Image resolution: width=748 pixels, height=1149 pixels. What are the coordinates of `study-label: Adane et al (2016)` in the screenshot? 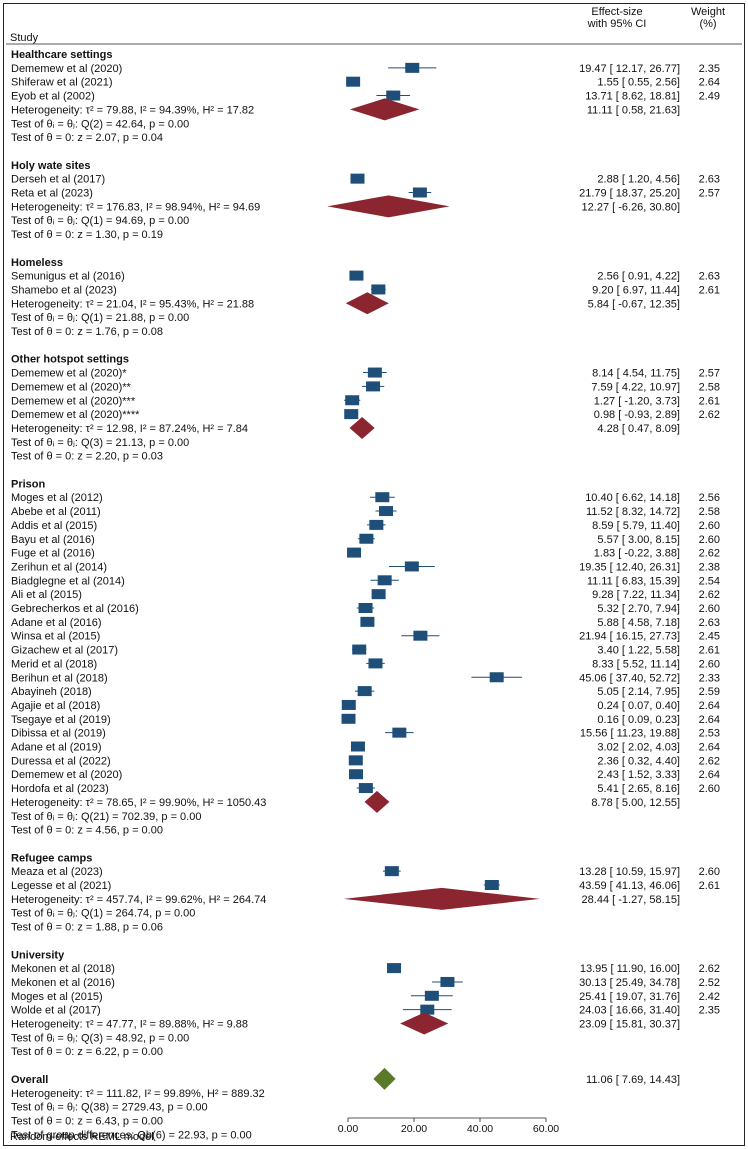 It's located at (56, 623).